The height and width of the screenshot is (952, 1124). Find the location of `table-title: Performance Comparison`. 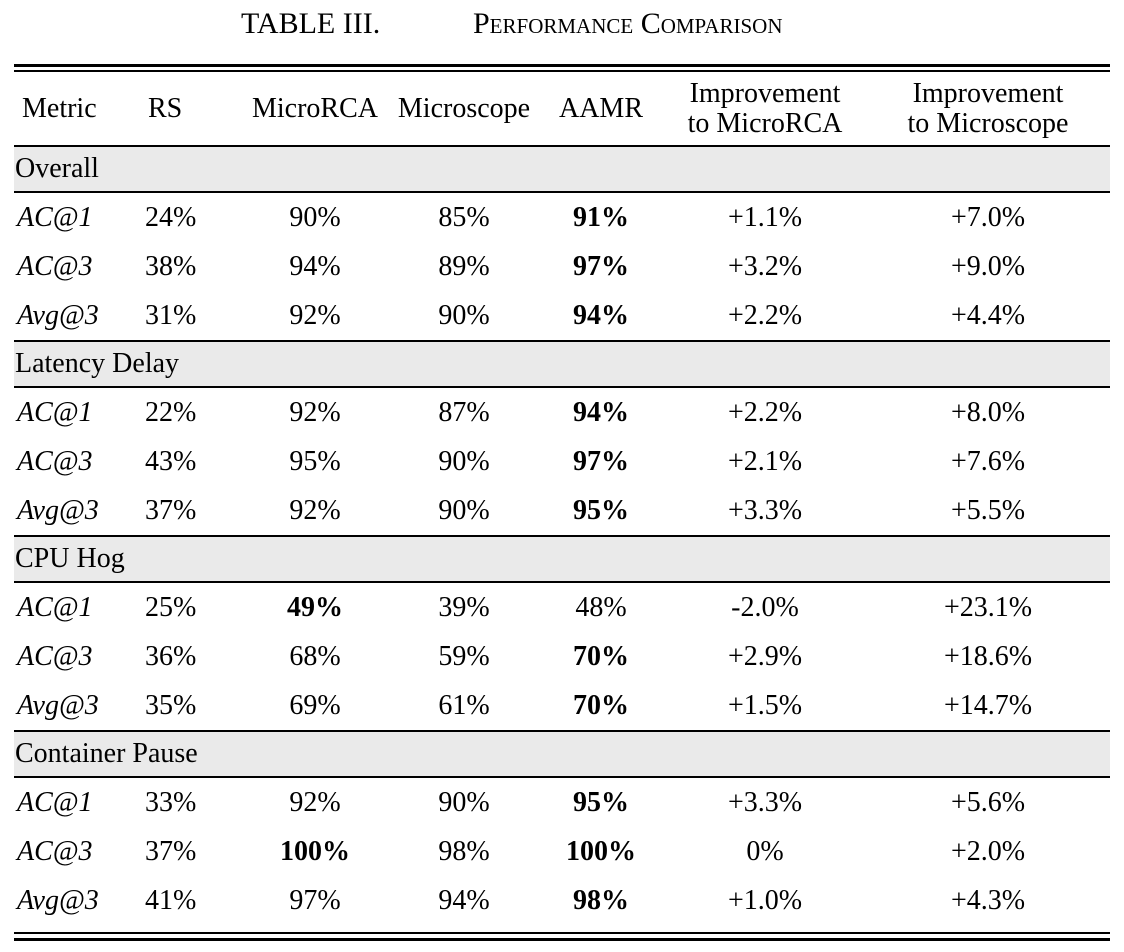

table-title: Performance Comparison is located at coordinates (628, 23).